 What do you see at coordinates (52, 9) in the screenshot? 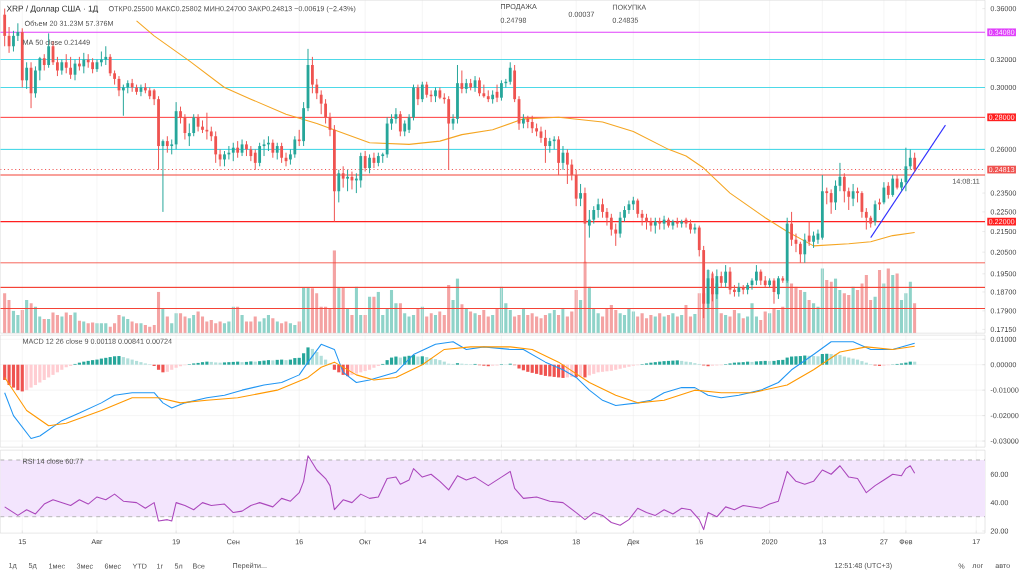
I see `text: XRP / Доллар США · 1Д` at bounding box center [52, 9].